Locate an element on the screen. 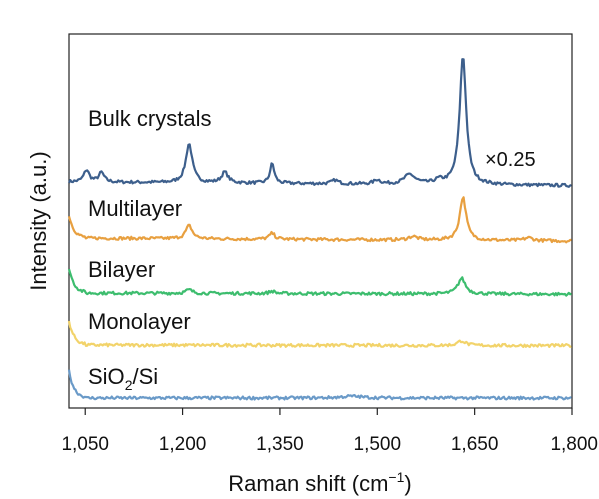 The height and width of the screenshot is (499, 599). x-ticks-group: 1,050 1,200 1,350 1,500 1,650 1,800 is located at coordinates (329, 431).